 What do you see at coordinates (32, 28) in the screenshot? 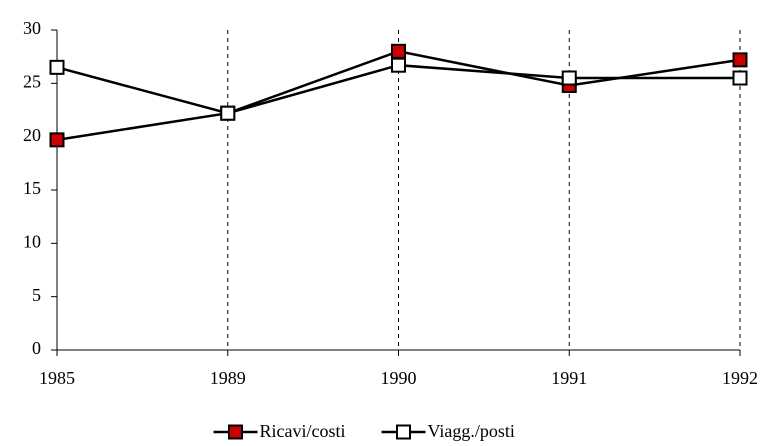
I see `y-tick-label: 30` at bounding box center [32, 28].